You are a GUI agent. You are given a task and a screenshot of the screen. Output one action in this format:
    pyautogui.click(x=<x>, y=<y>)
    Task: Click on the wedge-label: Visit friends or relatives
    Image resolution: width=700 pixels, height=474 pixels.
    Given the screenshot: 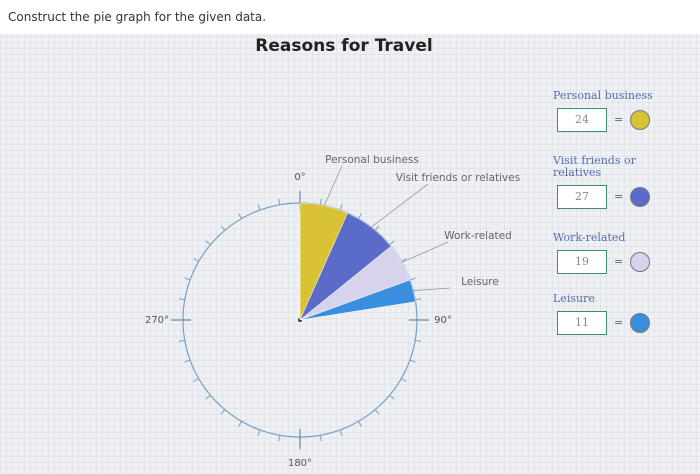 What is the action you would take?
    pyautogui.click(x=458, y=178)
    